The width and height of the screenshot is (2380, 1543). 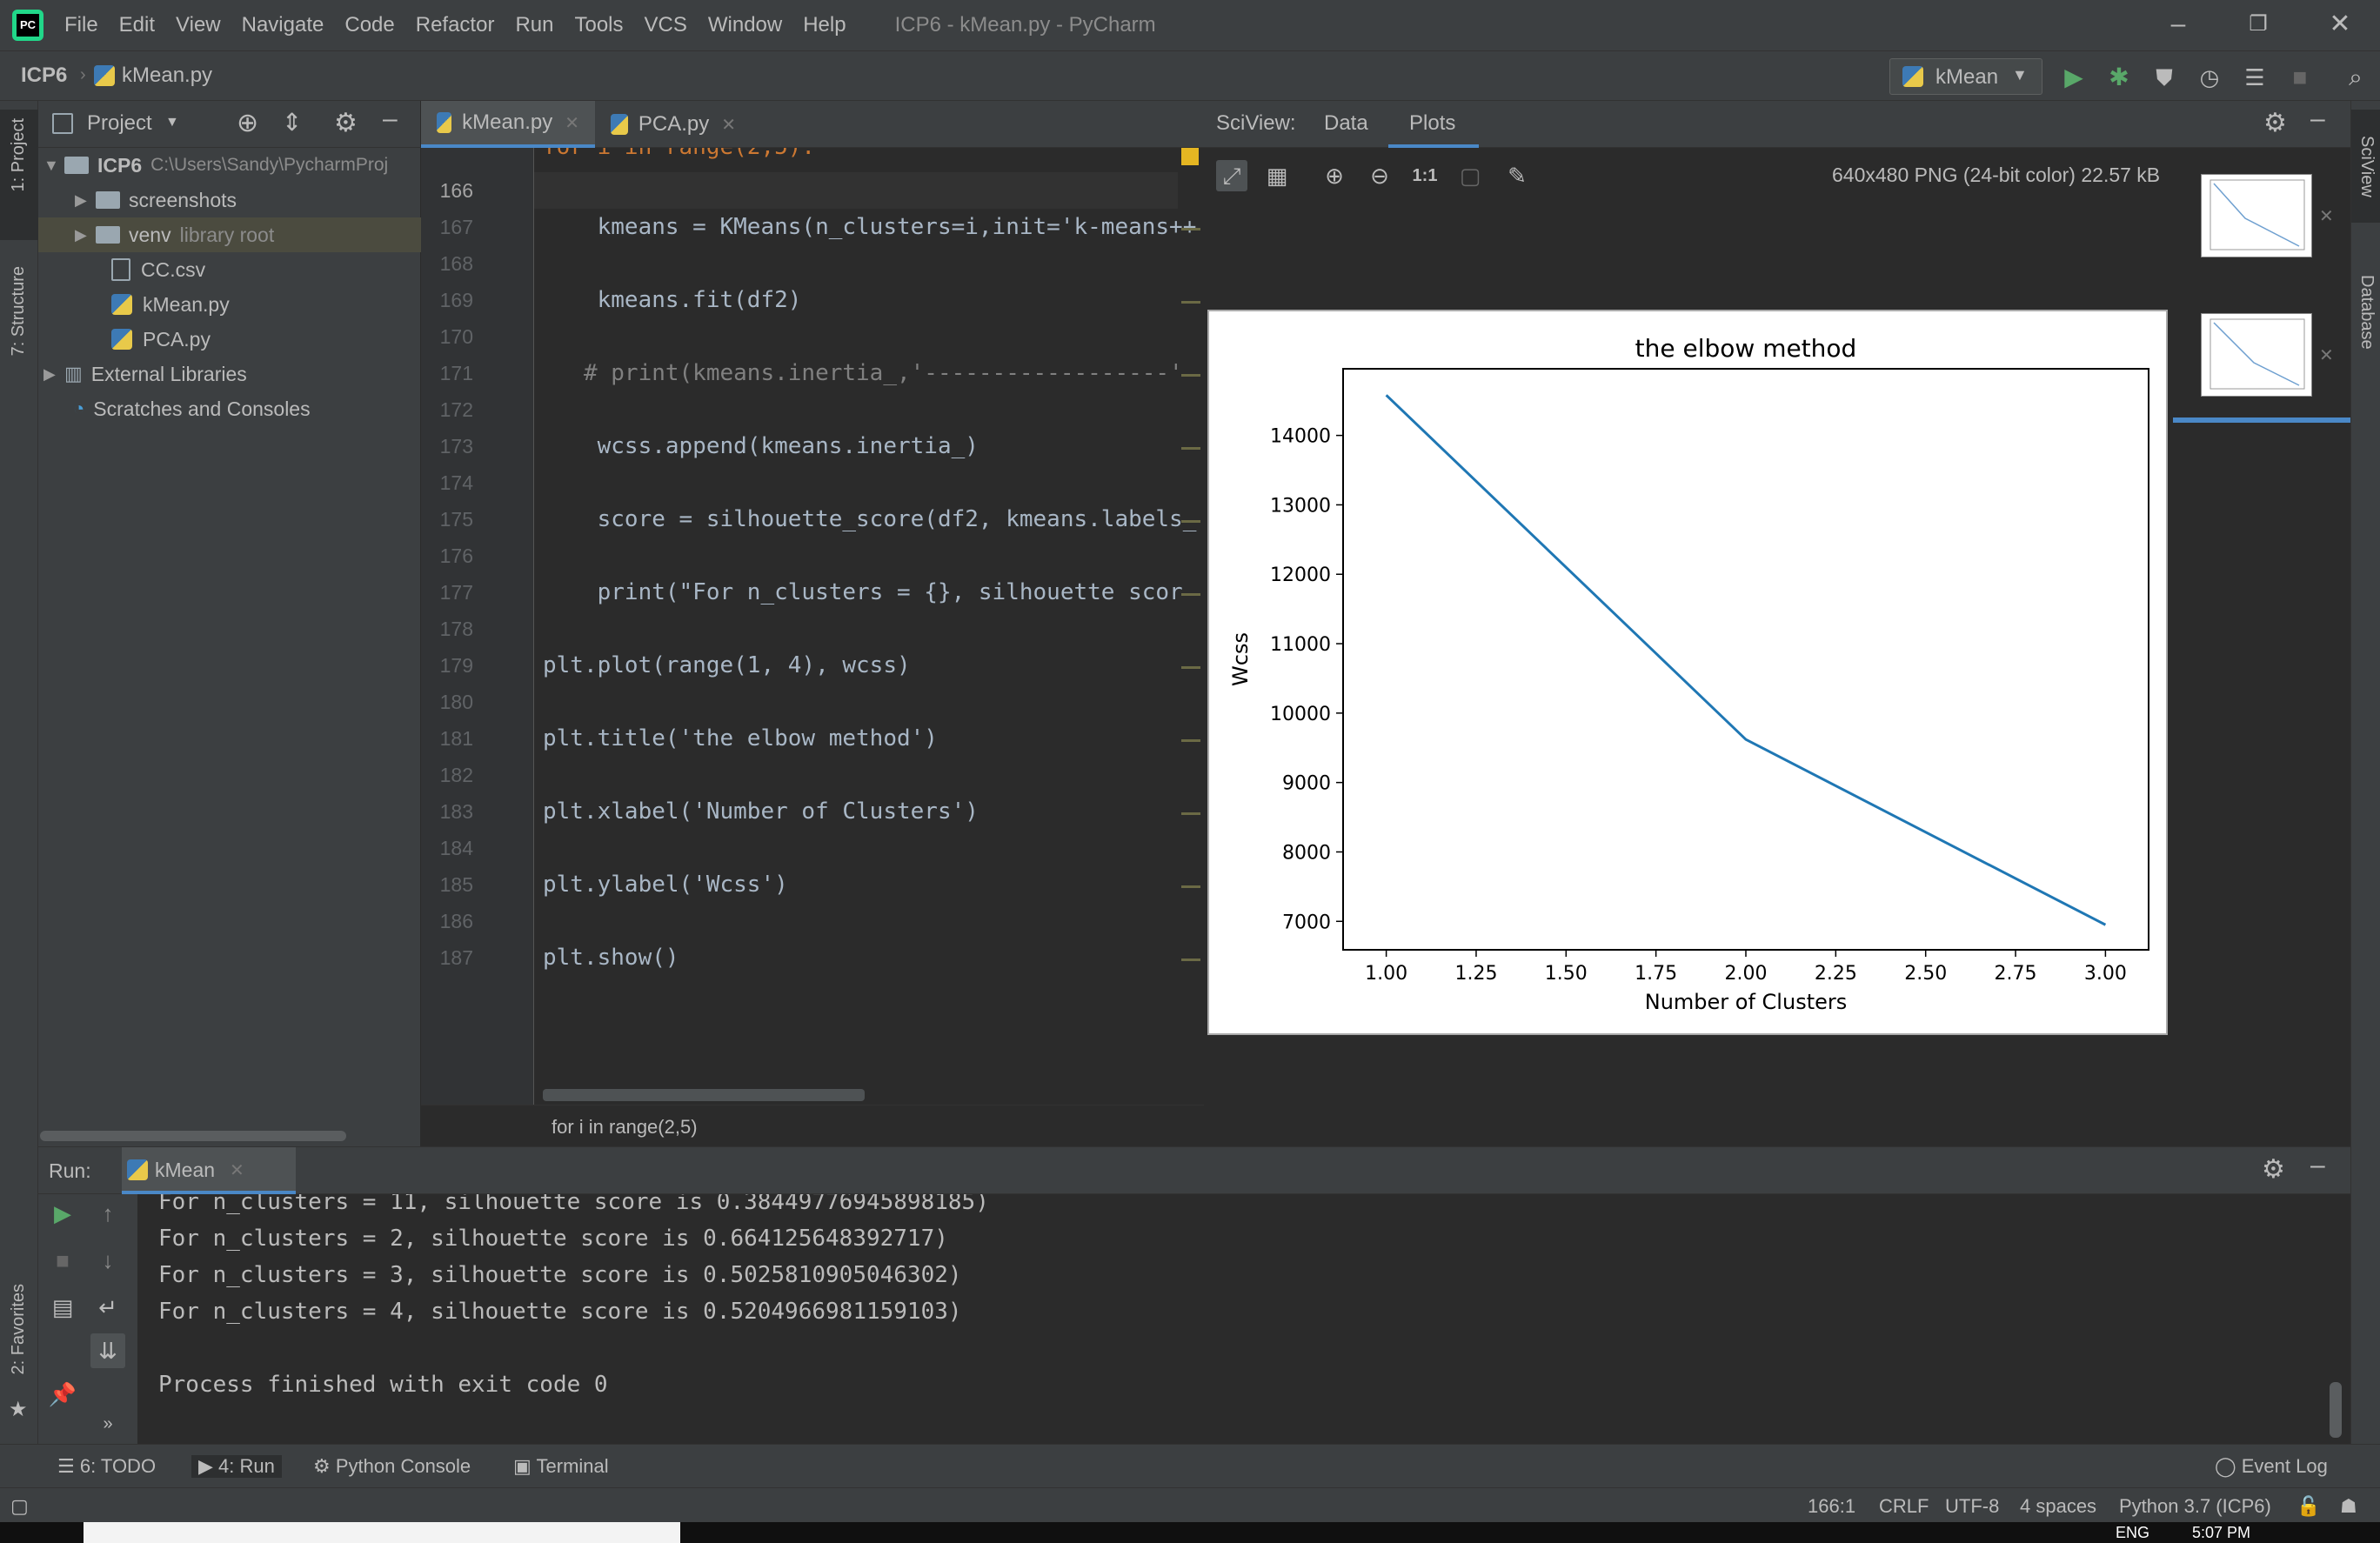 What do you see at coordinates (2258, 24) in the screenshot?
I see `restore-icon: ❐` at bounding box center [2258, 24].